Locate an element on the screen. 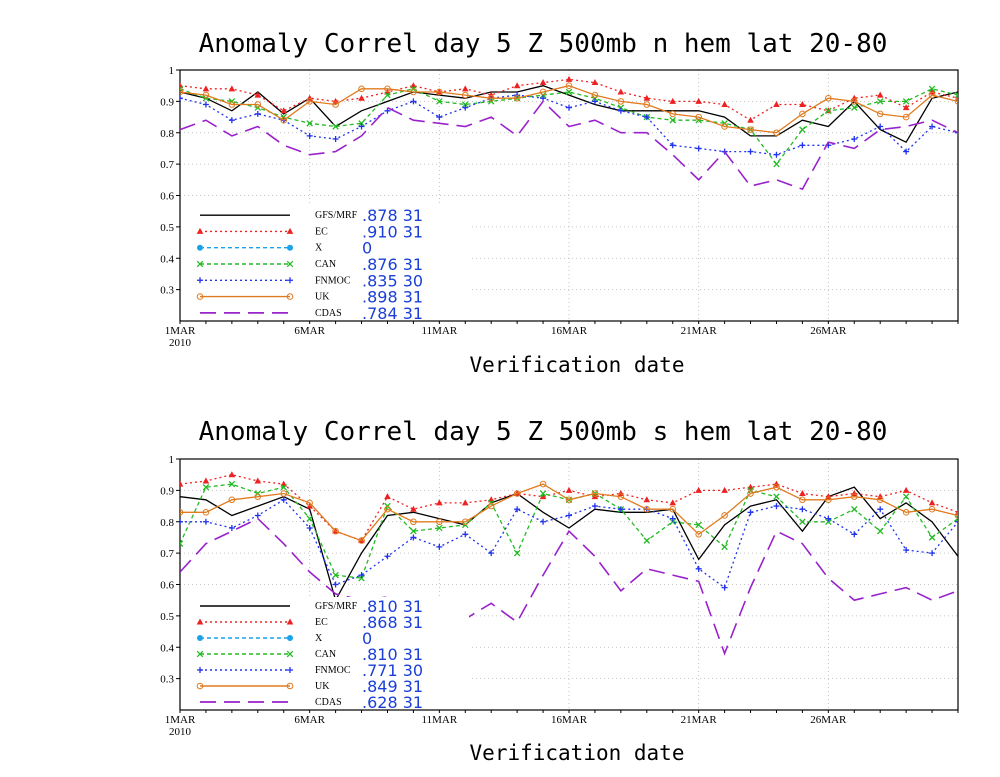 The image size is (1000, 777). legend-box is located at coordinates (325, 263).